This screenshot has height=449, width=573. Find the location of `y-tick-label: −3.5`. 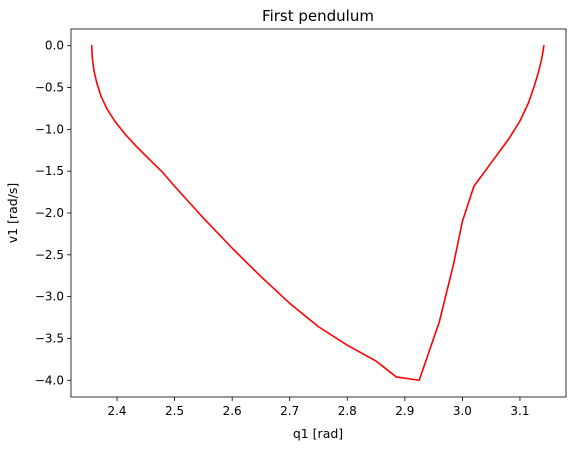

y-tick-label: −3.5 is located at coordinates (49, 338).